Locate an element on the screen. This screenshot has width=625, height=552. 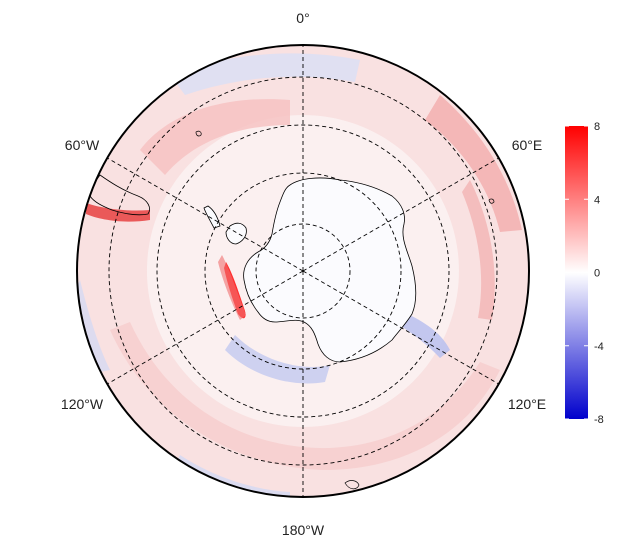
lon-label-120w: 120°W is located at coordinates (82, 404).